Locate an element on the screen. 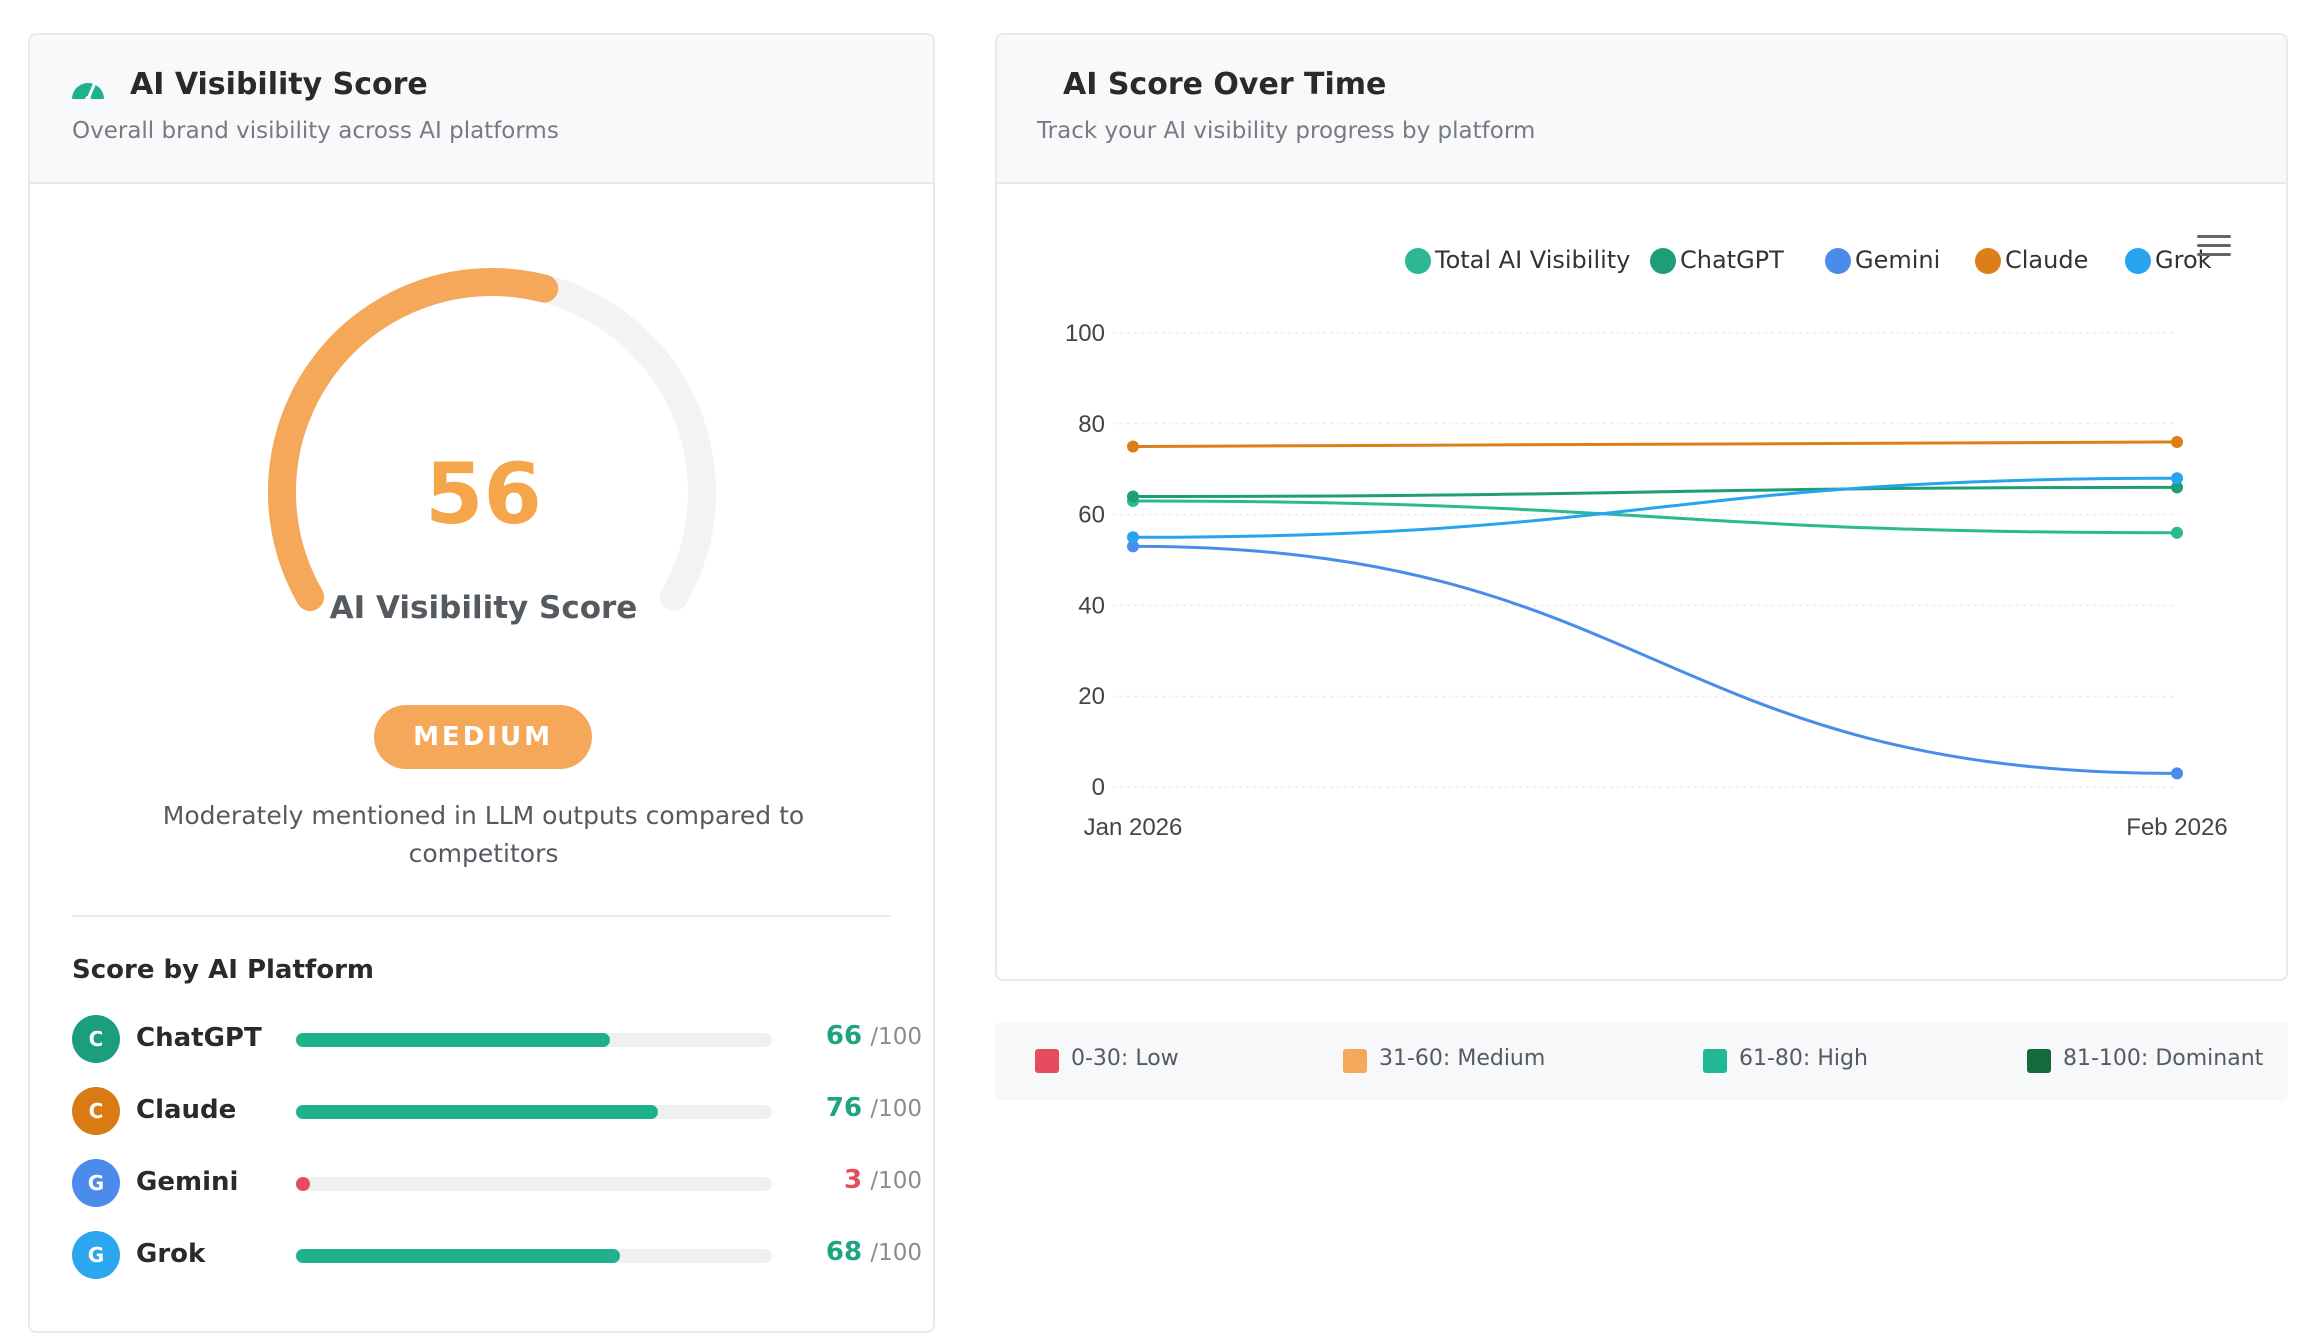 This screenshot has width=2300, height=1333. legend-label: ChatGPT is located at coordinates (1732, 260).